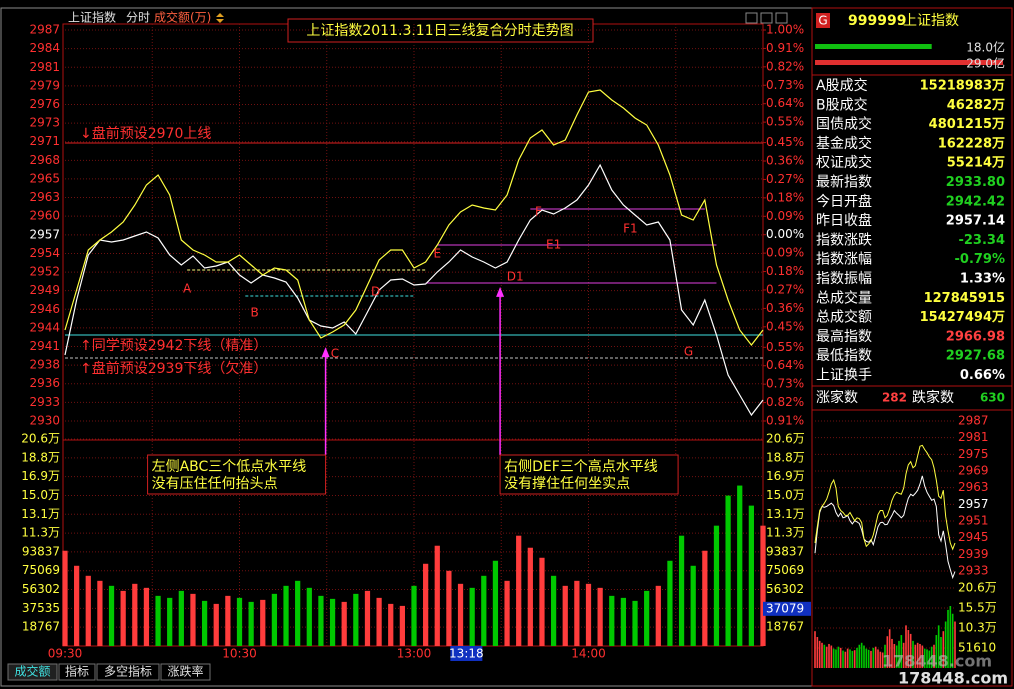 The height and width of the screenshot is (689, 1014). What do you see at coordinates (138, 18) in the screenshot?
I see `toolbar-item: 分时` at bounding box center [138, 18].